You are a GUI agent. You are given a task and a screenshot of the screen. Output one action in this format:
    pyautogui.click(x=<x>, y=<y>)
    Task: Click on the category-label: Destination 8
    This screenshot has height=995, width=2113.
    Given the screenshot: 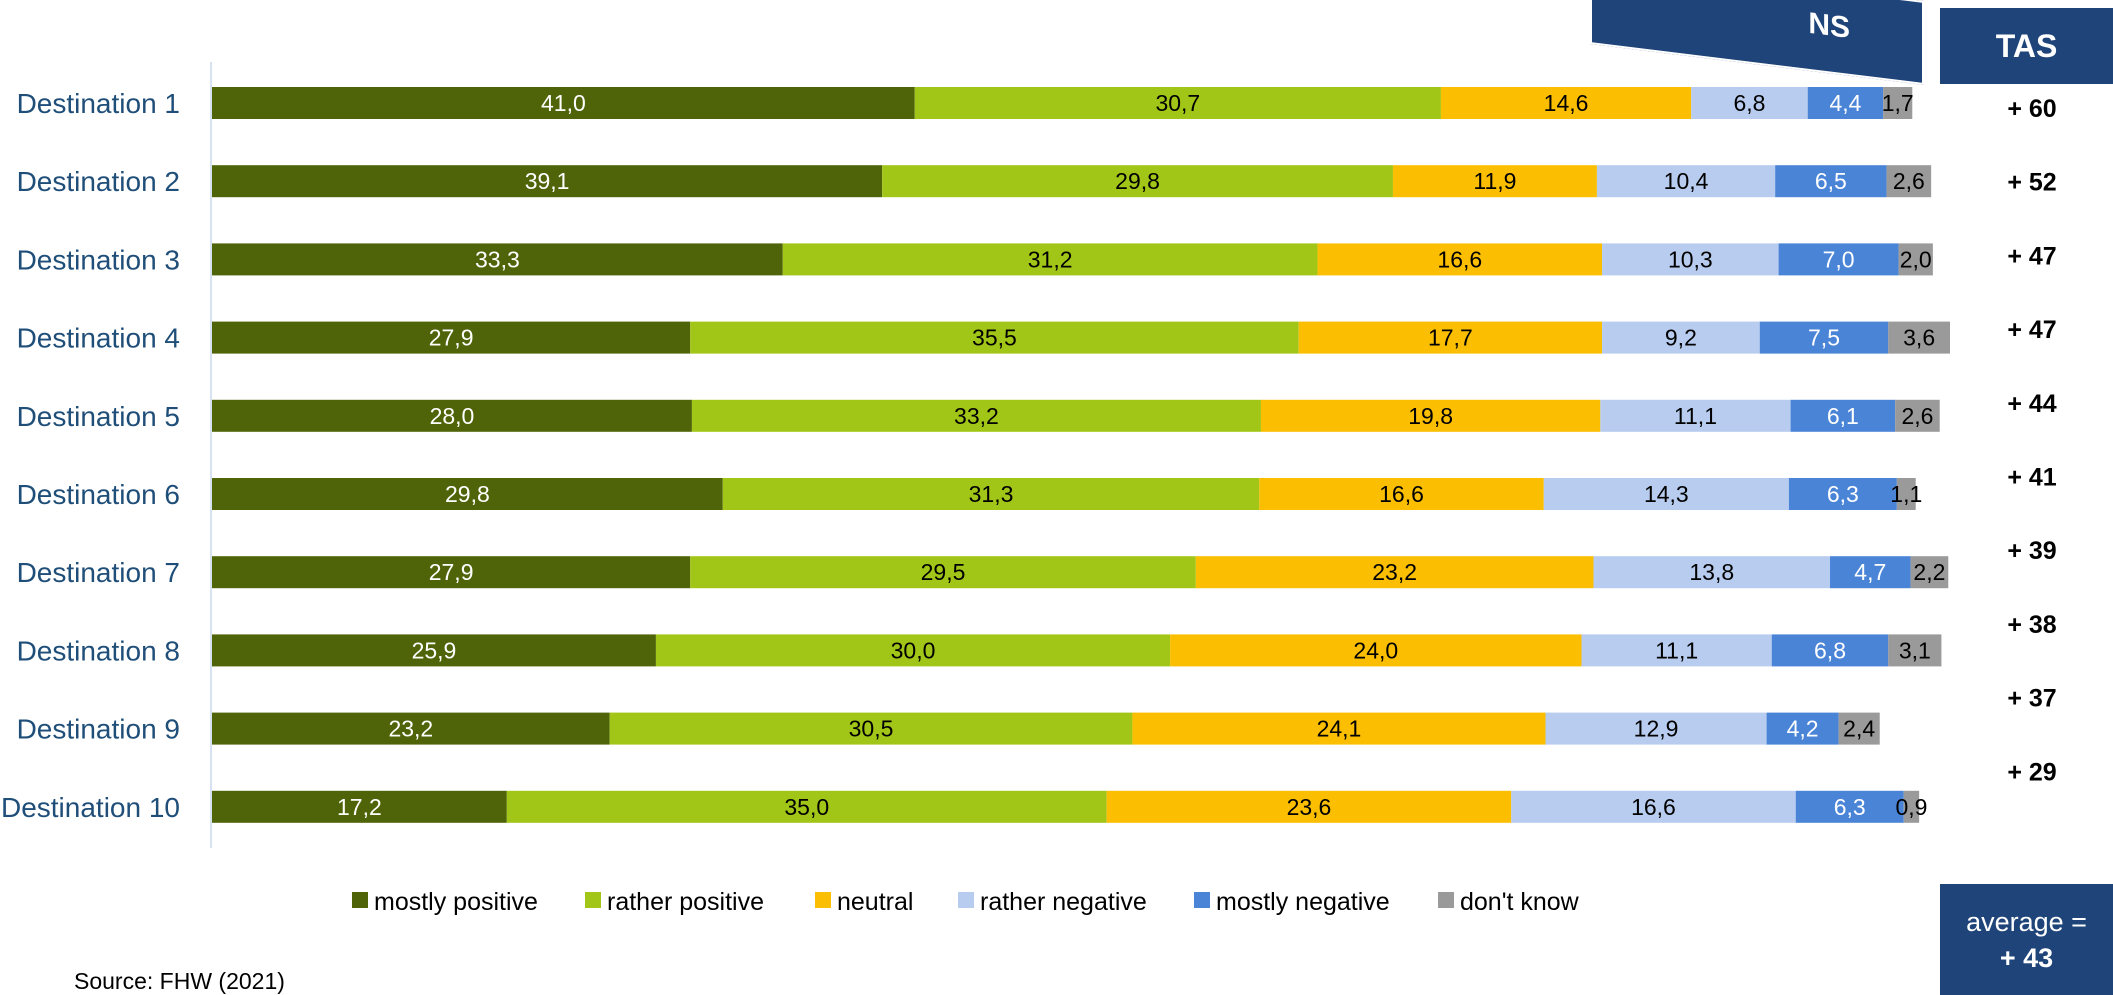 What is the action you would take?
    pyautogui.click(x=98, y=650)
    